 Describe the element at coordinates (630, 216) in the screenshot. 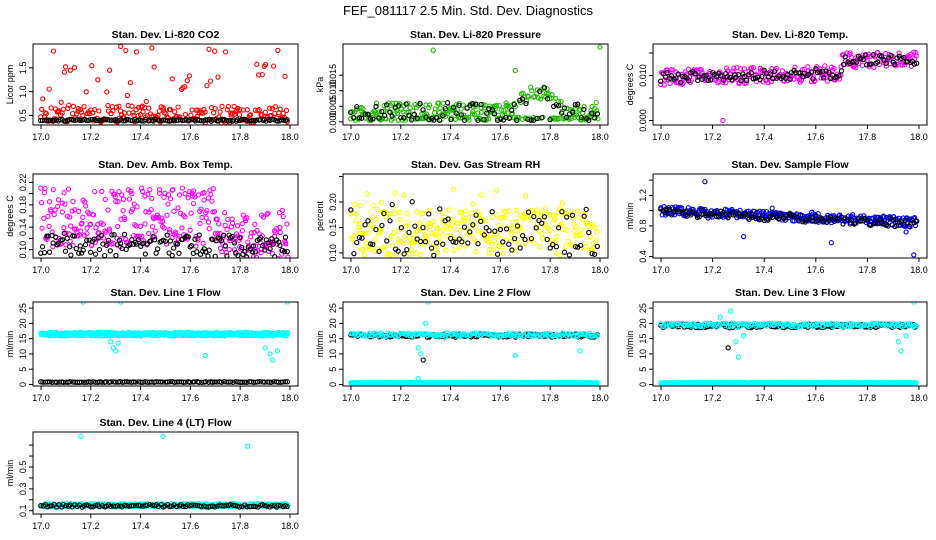

I see `y-axis-label: ml/min` at that location.